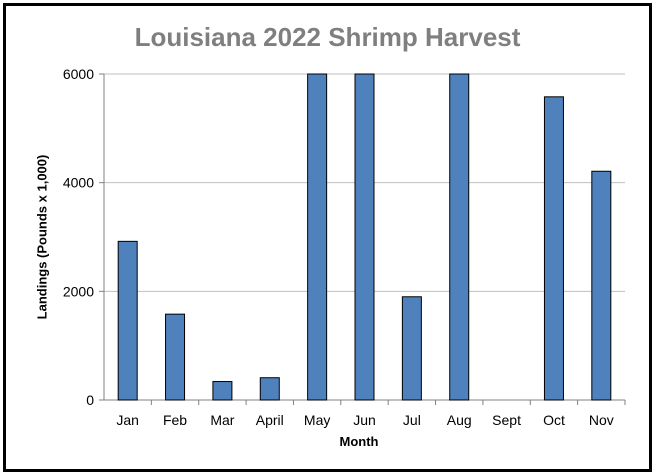 This screenshot has width=655, height=474. What do you see at coordinates (601, 420) in the screenshot?
I see `x-tick-label: Nov` at bounding box center [601, 420].